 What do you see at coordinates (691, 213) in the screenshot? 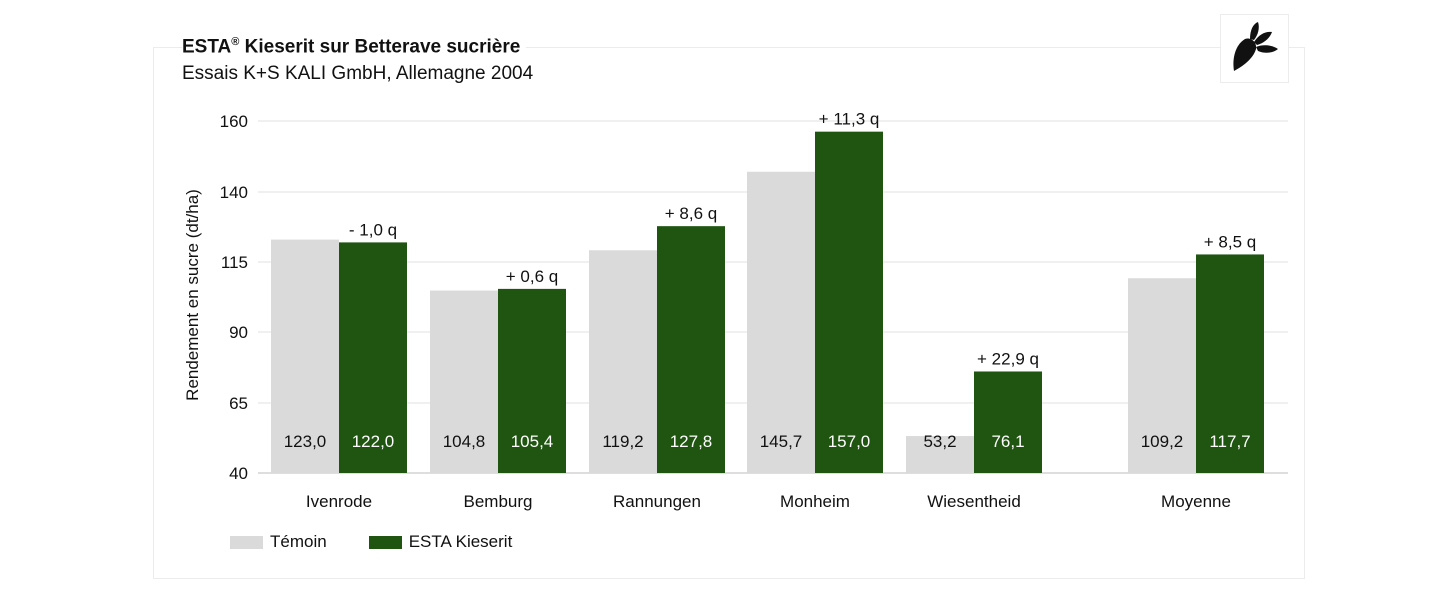
I see `difference-annotation: + 8,6 q` at bounding box center [691, 213].